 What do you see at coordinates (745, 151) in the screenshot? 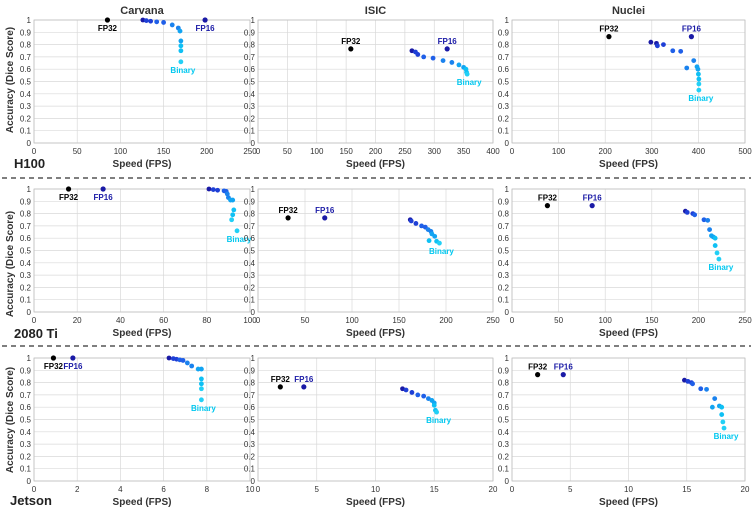
I see `xtick-label: 500` at bounding box center [745, 151].